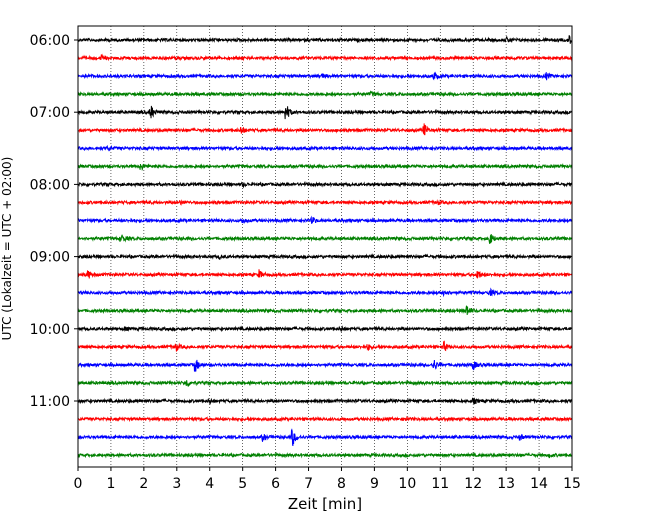 The height and width of the screenshot is (520, 650). I want to click on x-tick-label: 10, so click(407, 484).